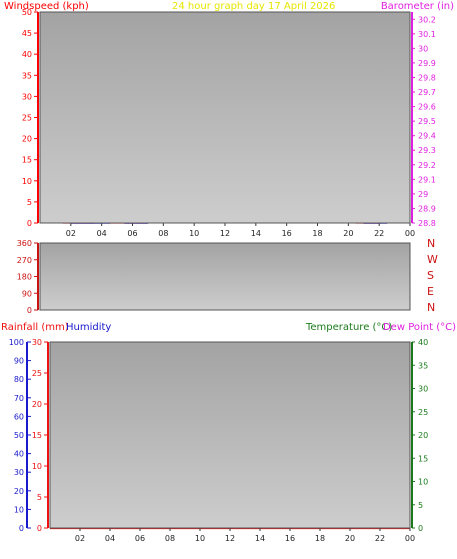  I want to click on chart_data.0-x-tick-label: 00, so click(410, 233).